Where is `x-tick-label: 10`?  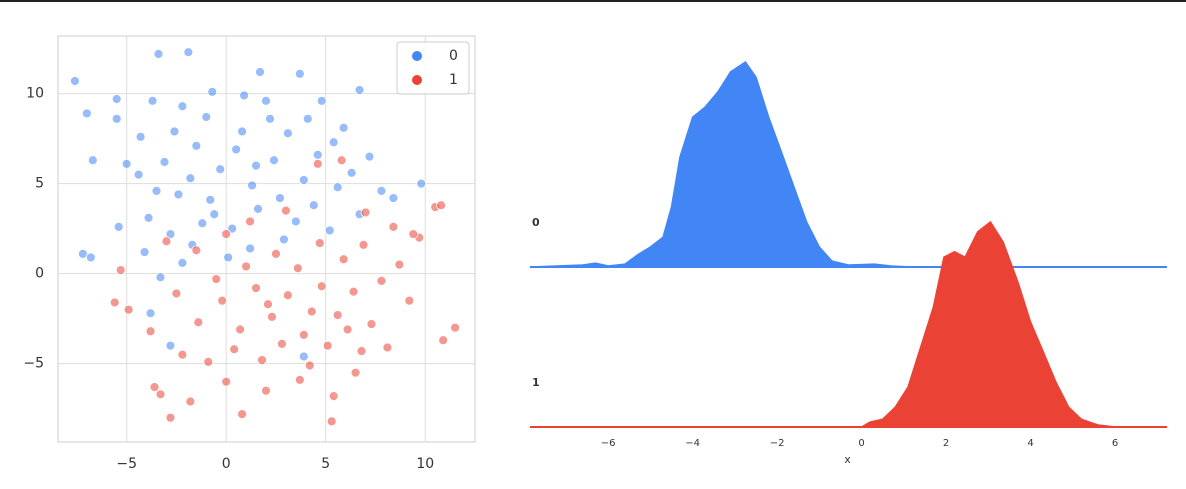 x-tick-label: 10 is located at coordinates (425, 464).